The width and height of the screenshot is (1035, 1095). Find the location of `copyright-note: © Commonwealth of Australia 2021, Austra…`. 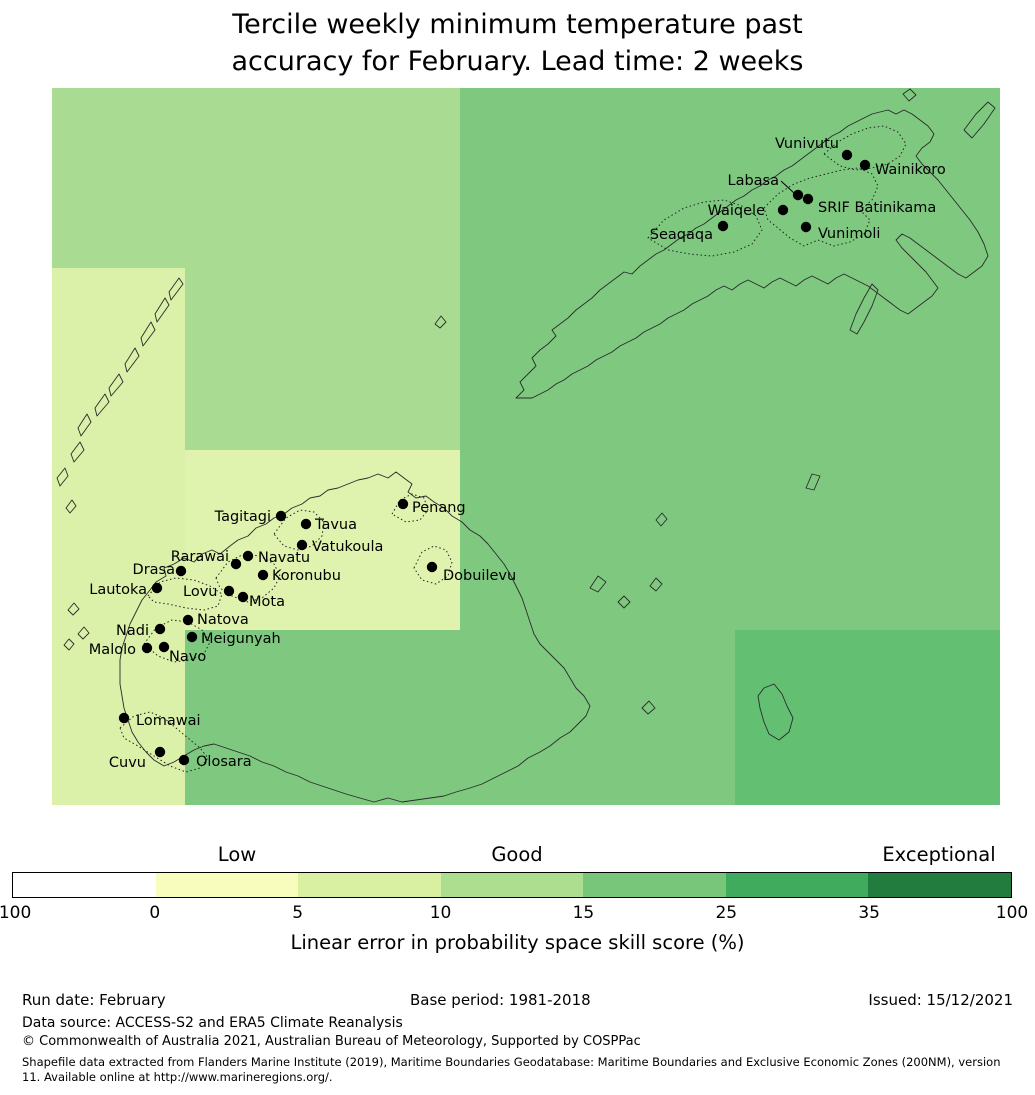

copyright-note: © Commonwealth of Australia 2021, Austra… is located at coordinates (331, 1041).